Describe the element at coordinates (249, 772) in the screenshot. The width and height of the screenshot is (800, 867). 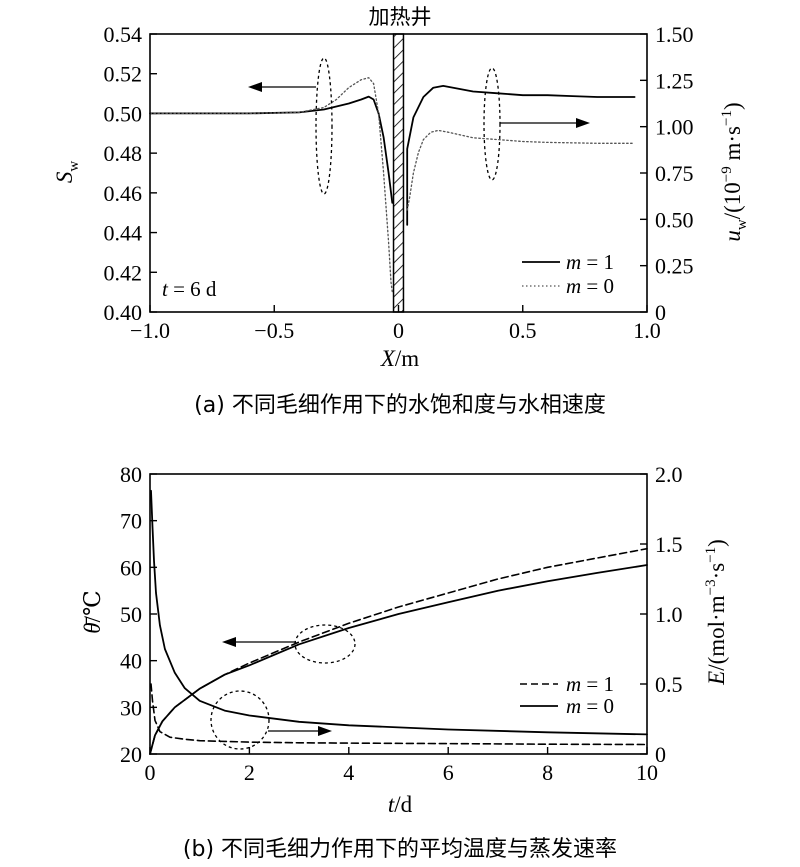
I see `x-tick-label: 2` at that location.